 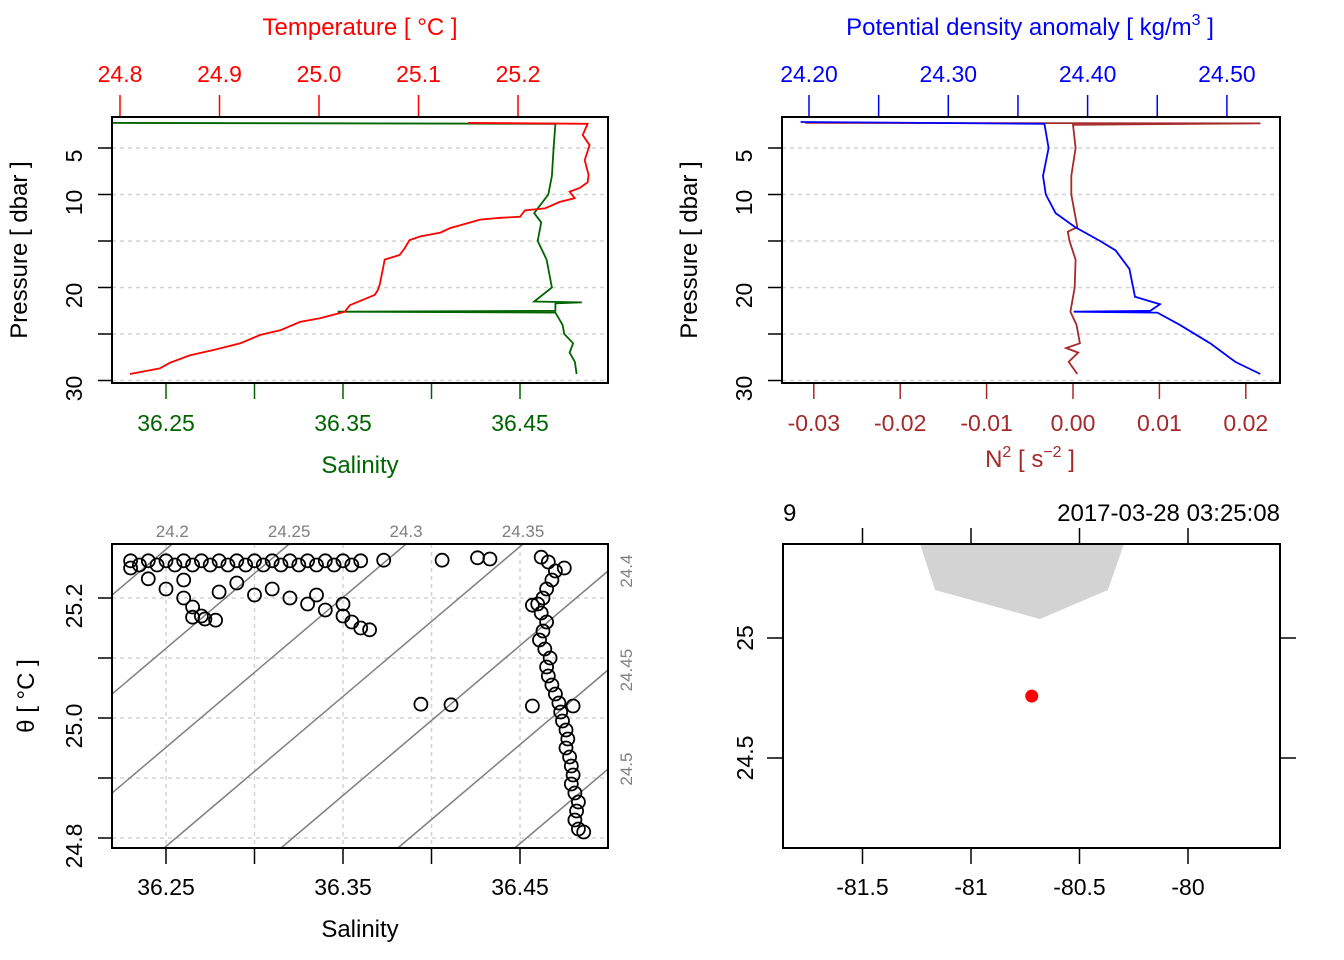 I want to click on n2-profile-line, so click(x=1033, y=248).